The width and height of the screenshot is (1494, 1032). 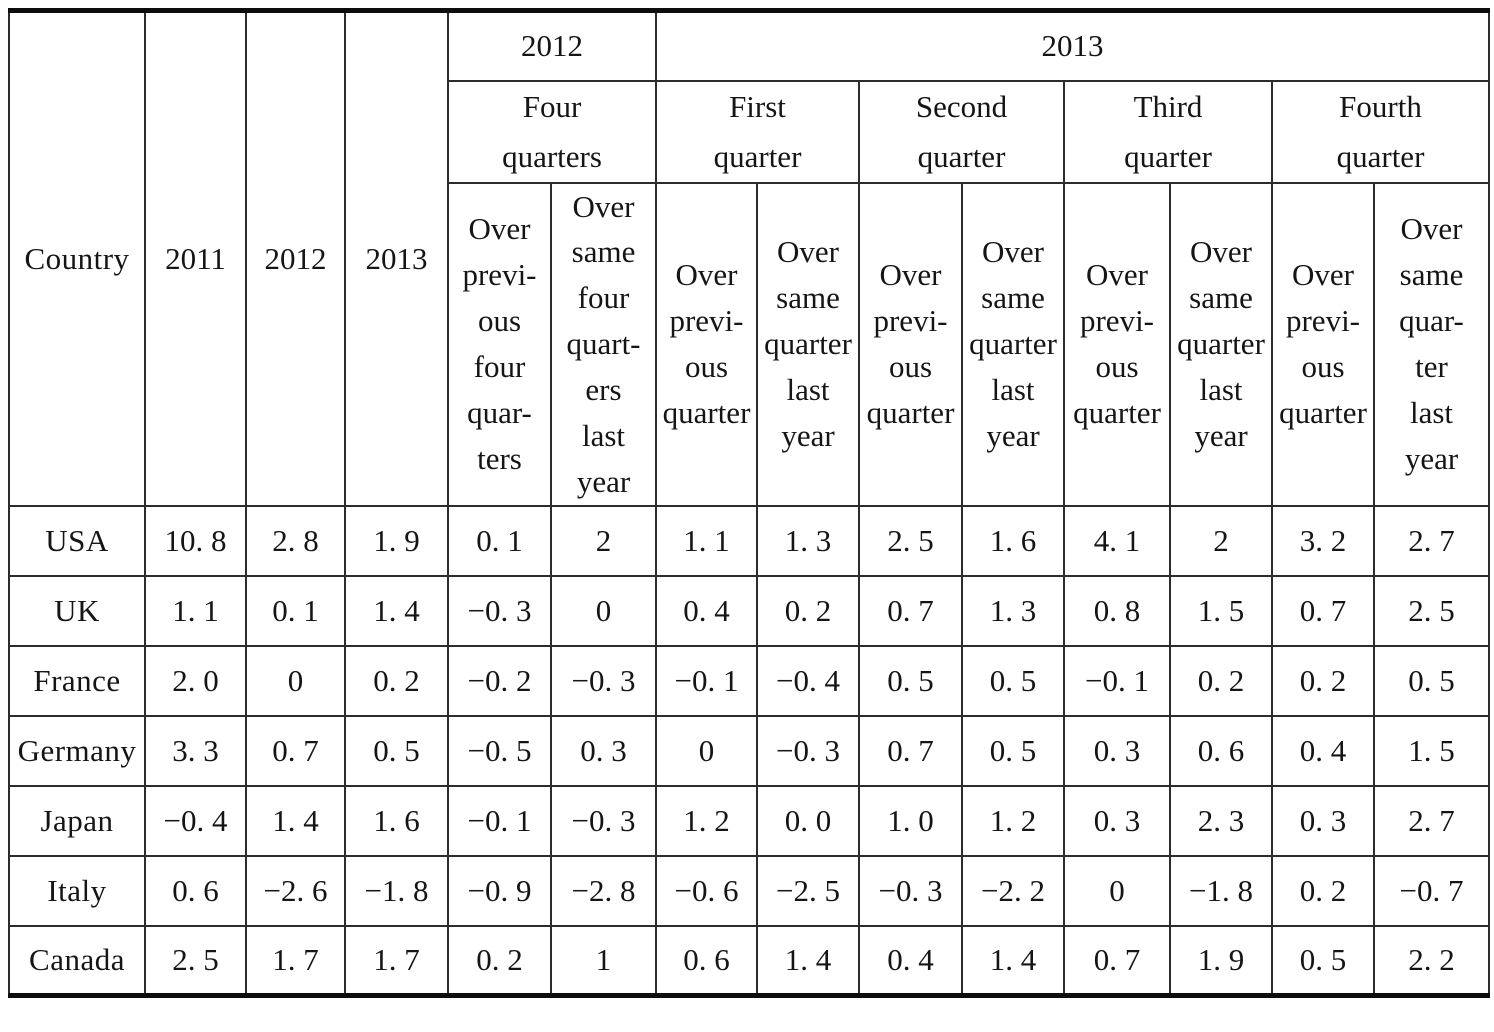 I want to click on value-cell: 1. 2, so click(x=706, y=820).